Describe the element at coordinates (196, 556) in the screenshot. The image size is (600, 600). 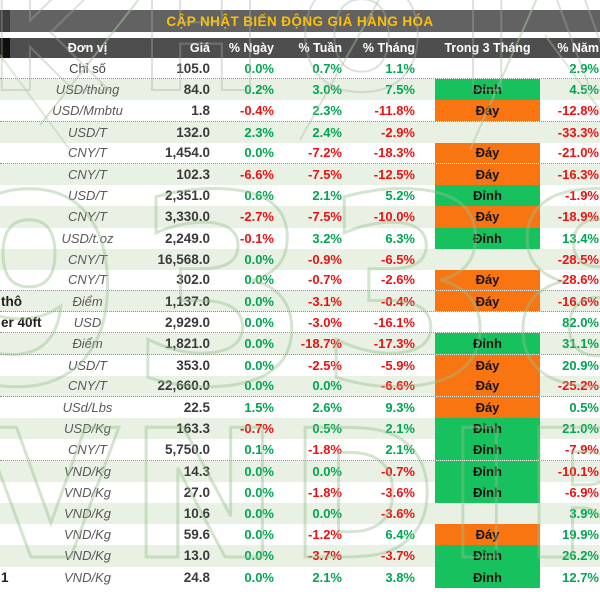
I see `price-cell: 13.0` at that location.